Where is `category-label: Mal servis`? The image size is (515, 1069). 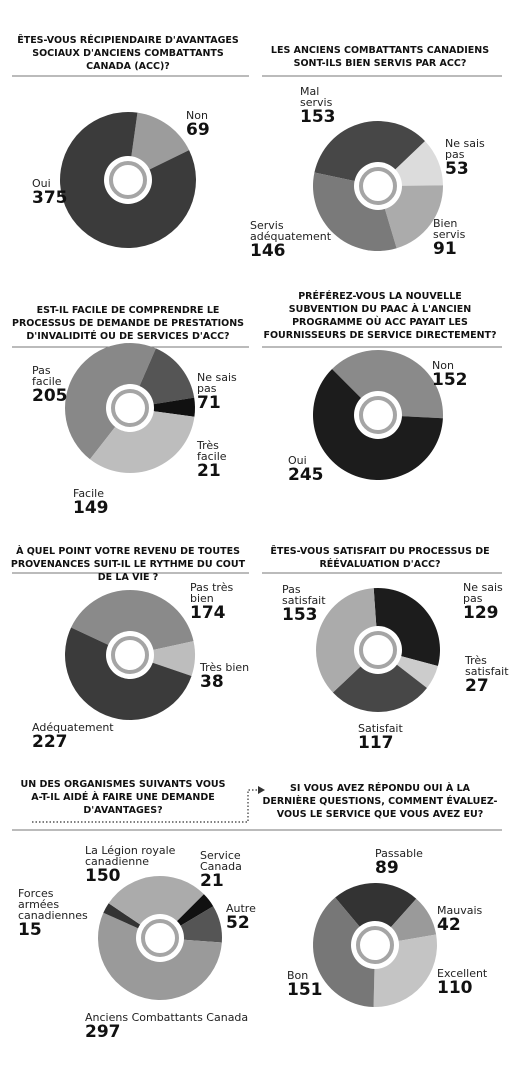 category-label: Mal servis is located at coordinates (316, 97).